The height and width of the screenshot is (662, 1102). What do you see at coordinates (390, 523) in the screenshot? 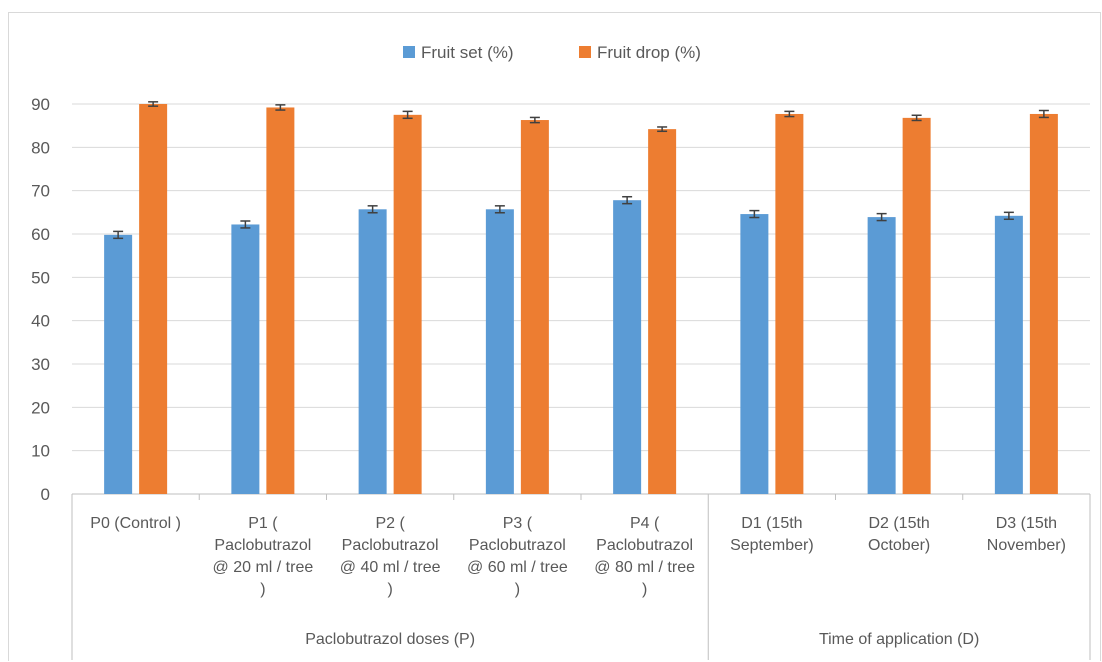
I see `x-tick-label: P2 (` at bounding box center [390, 523].